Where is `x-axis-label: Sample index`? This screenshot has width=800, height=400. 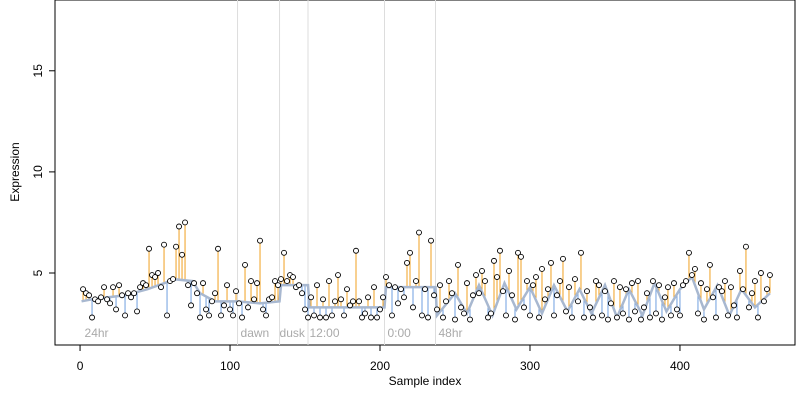 x-axis-label: Sample index is located at coordinates (425, 381).